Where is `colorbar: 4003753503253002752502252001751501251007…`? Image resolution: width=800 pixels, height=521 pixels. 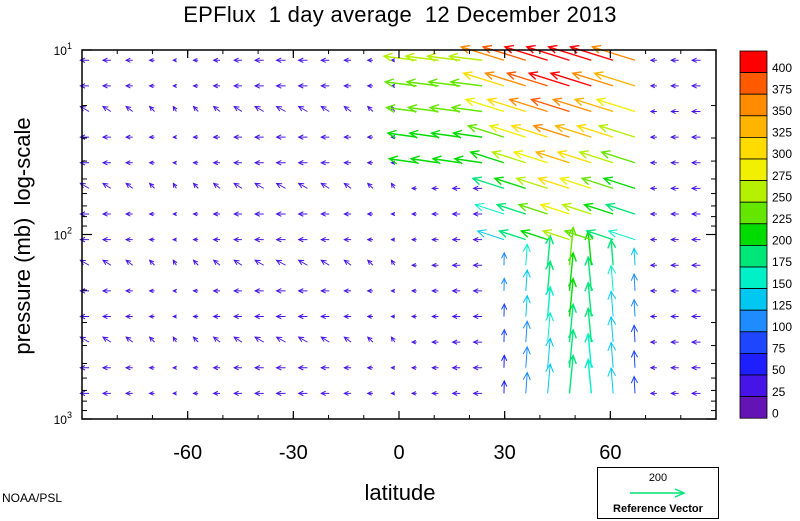
colorbar: 4003753503253002752502252001751501251007… is located at coordinates (765, 235).